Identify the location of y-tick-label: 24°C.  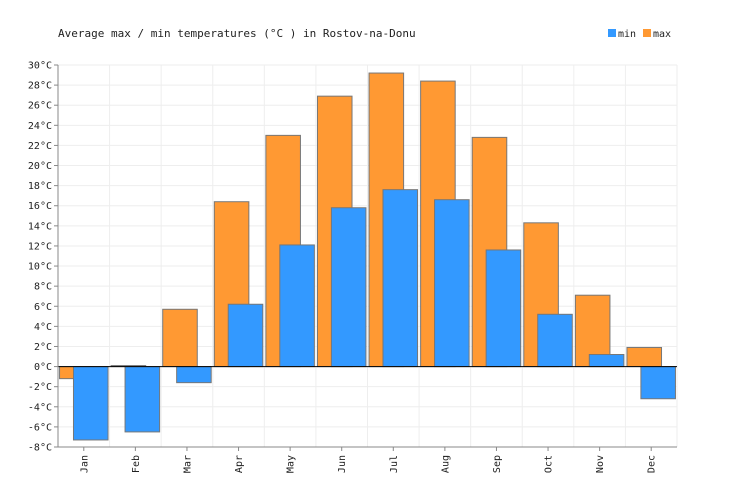
(40, 126).